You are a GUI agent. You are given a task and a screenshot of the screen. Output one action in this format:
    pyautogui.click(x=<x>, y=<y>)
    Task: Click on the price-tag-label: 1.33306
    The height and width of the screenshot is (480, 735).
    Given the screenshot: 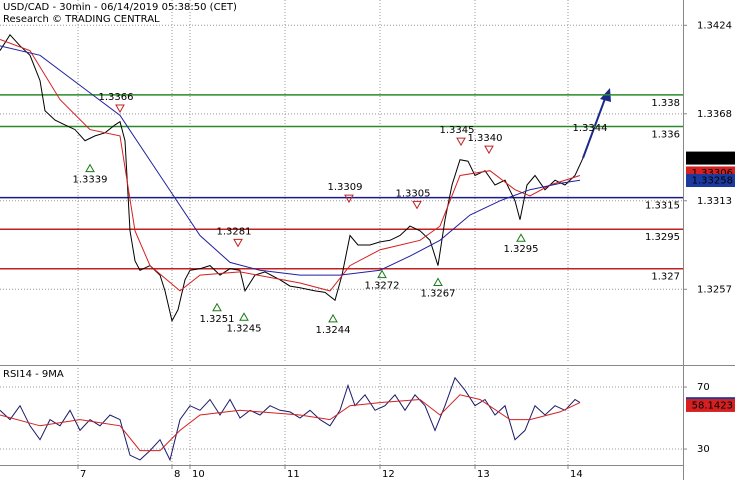 What is the action you would take?
    pyautogui.click(x=712, y=173)
    